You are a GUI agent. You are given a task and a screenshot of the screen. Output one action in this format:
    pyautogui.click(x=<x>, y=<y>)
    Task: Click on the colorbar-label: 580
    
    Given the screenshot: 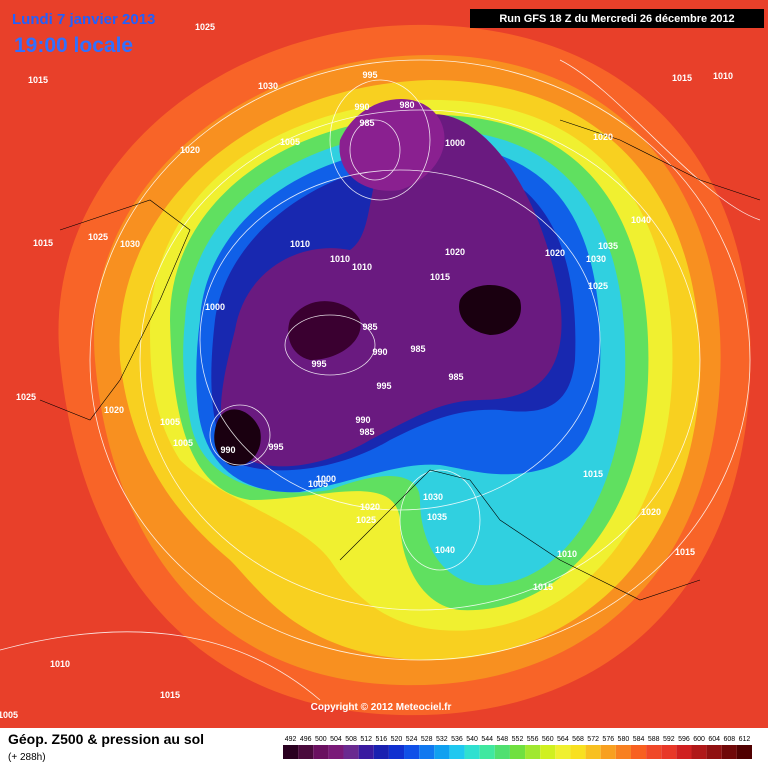 What is the action you would take?
    pyautogui.click(x=624, y=739)
    